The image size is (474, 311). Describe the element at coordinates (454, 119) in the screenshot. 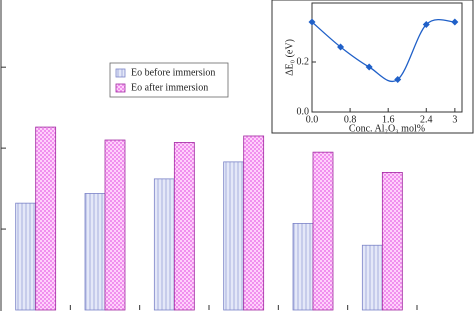

I see `x-tick-label: 3` at that location.